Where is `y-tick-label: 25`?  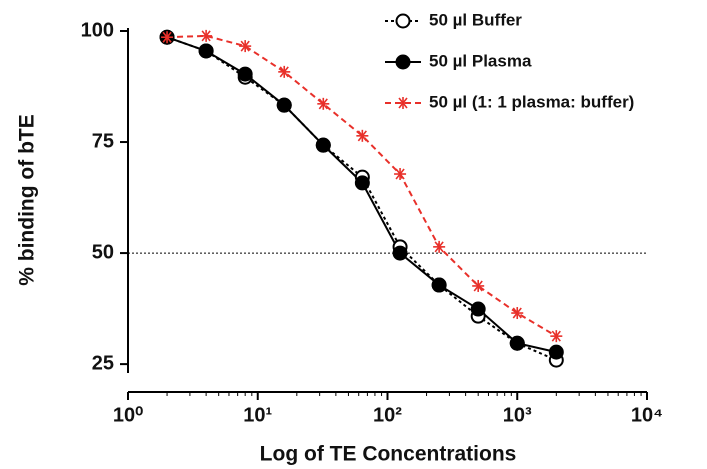 y-tick-label: 25 is located at coordinates (103, 363).